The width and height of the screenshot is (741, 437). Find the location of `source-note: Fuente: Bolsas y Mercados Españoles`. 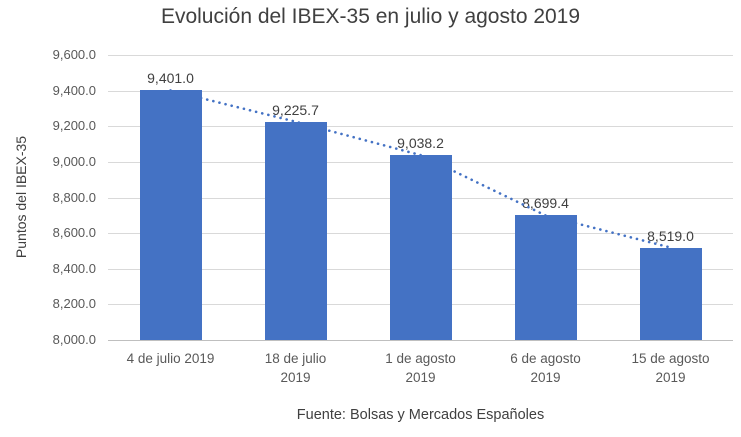

source-note: Fuente: Bolsas y Mercados Españoles is located at coordinates (420, 415).